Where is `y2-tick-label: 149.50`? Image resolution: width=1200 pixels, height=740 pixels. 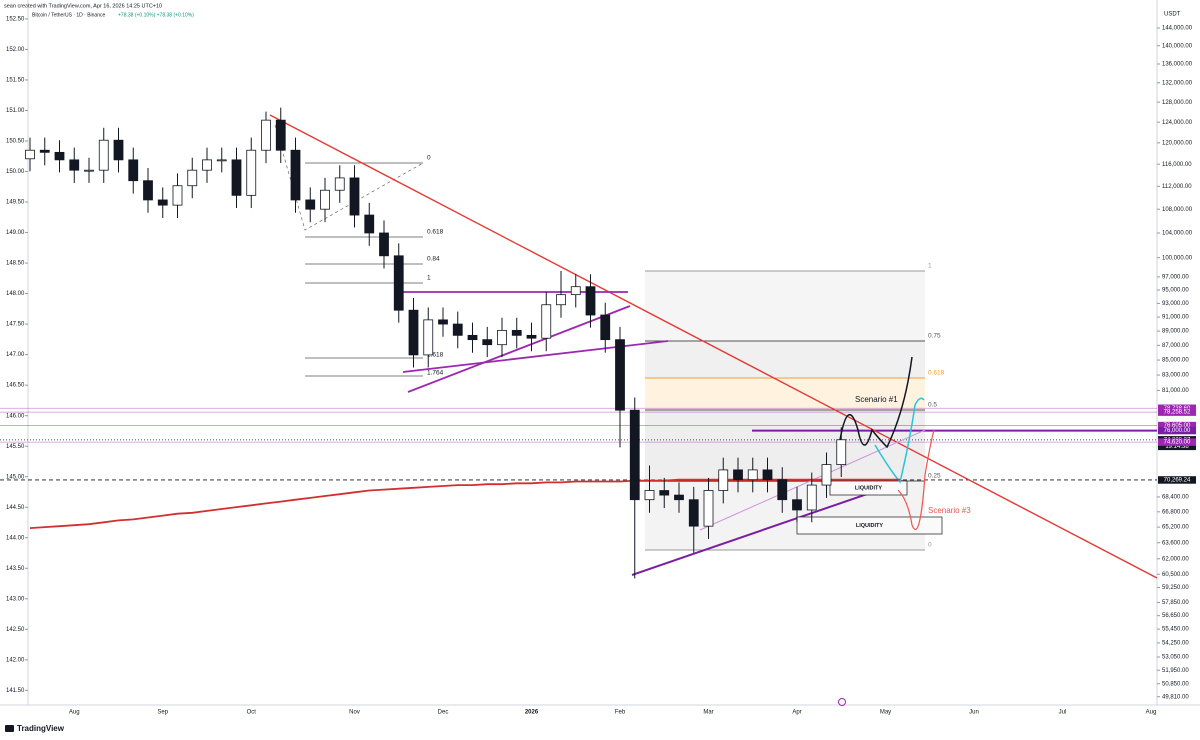
y2-tick-label: 149.50 is located at coordinates (15, 203).